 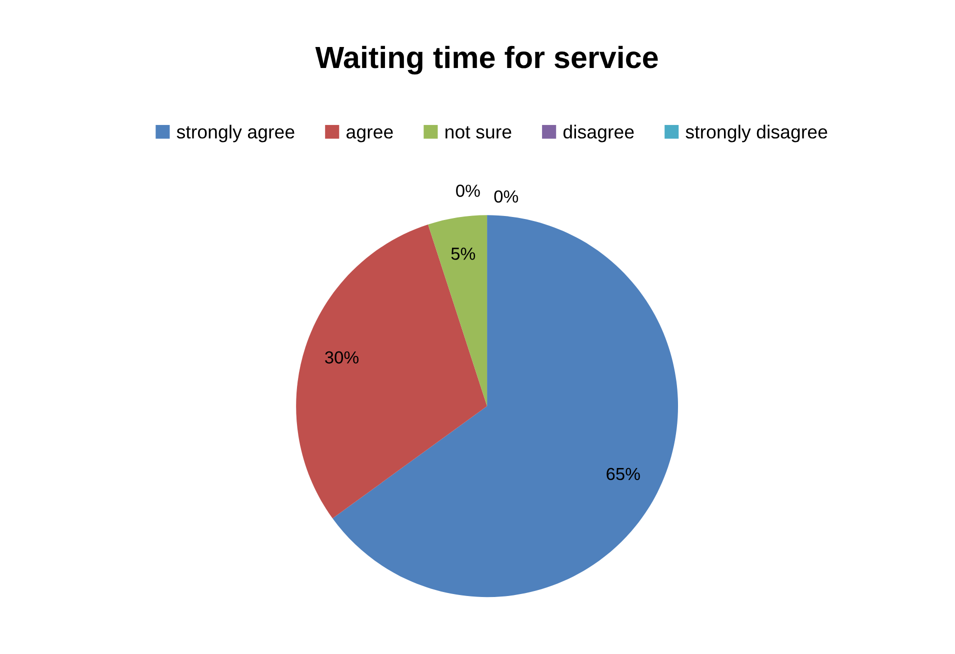 I want to click on chart-title: Waiting time for service, so click(x=486, y=60).